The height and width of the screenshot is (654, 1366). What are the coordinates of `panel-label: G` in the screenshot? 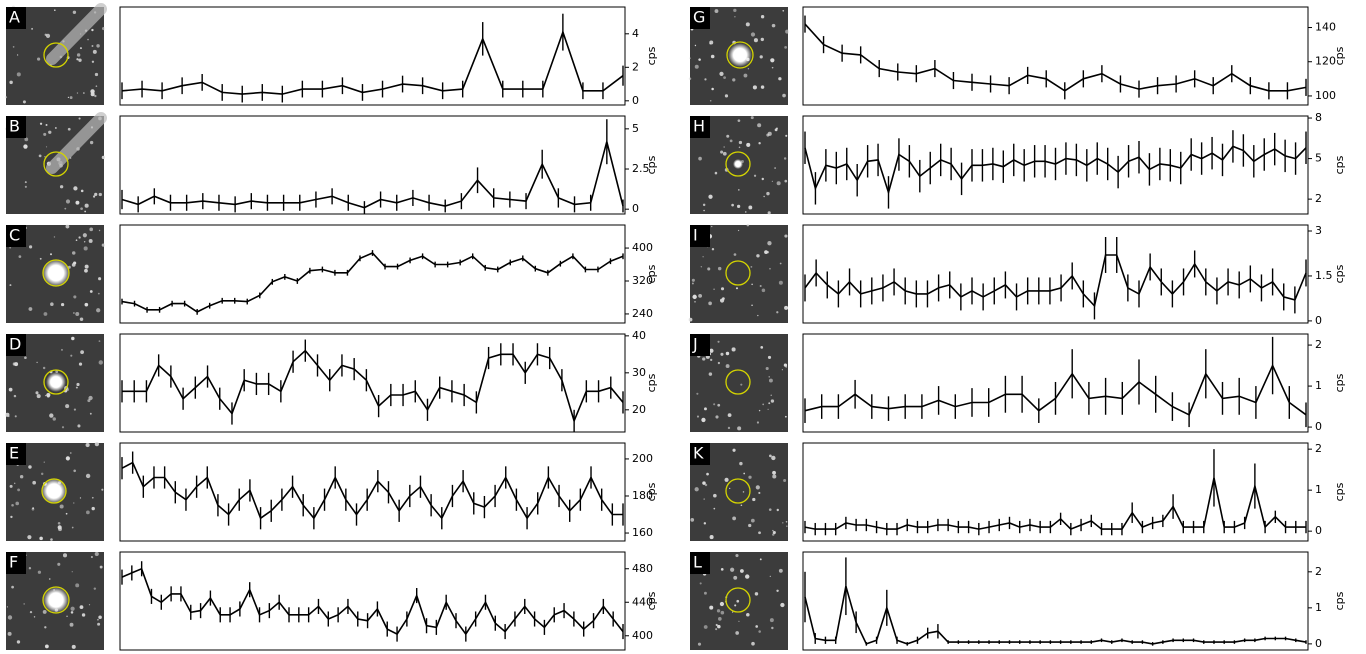 It's located at (699, 17).